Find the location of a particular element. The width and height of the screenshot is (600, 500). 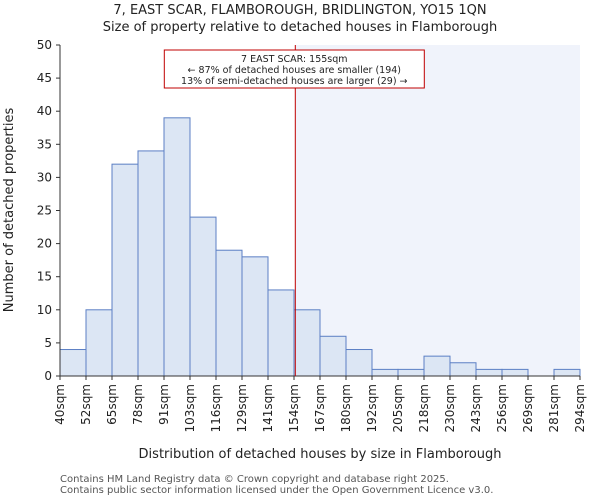

x-tick-label: 103sqm is located at coordinates (190, 408).